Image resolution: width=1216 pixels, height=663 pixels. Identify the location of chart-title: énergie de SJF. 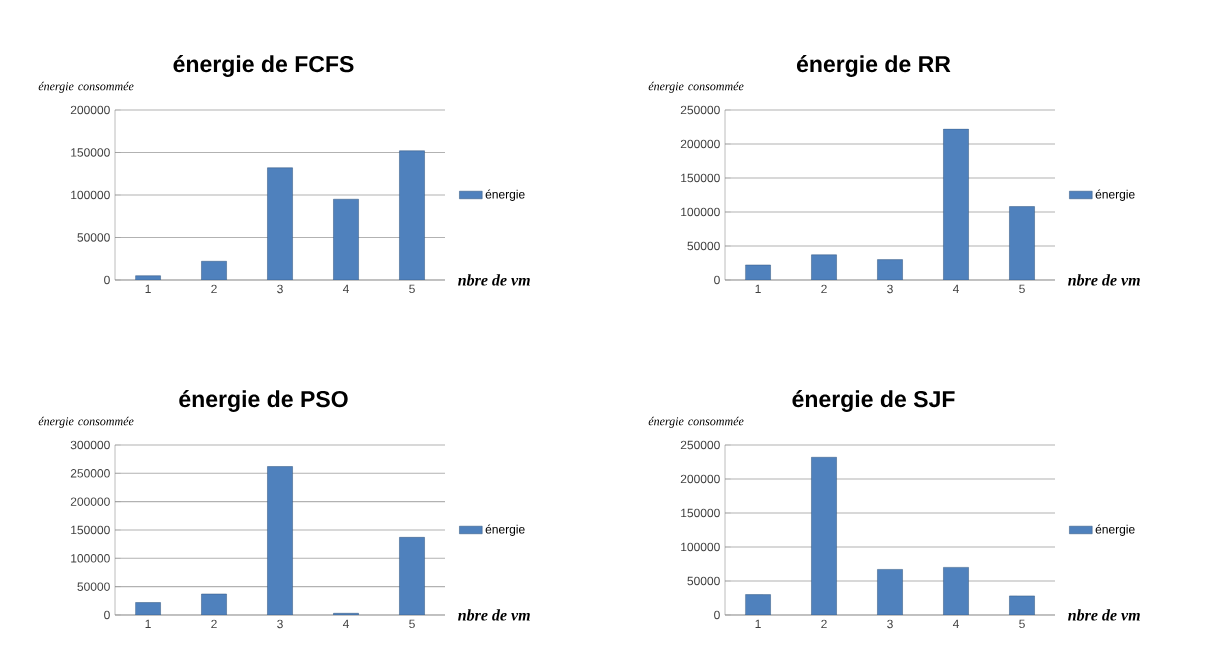
(873, 401).